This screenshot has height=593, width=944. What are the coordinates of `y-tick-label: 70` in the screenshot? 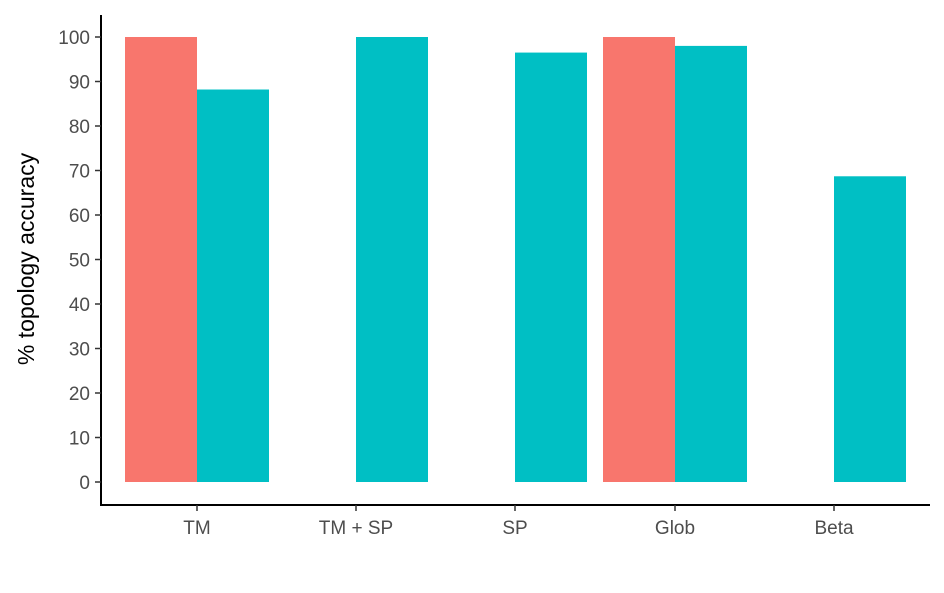 It's located at (79, 172).